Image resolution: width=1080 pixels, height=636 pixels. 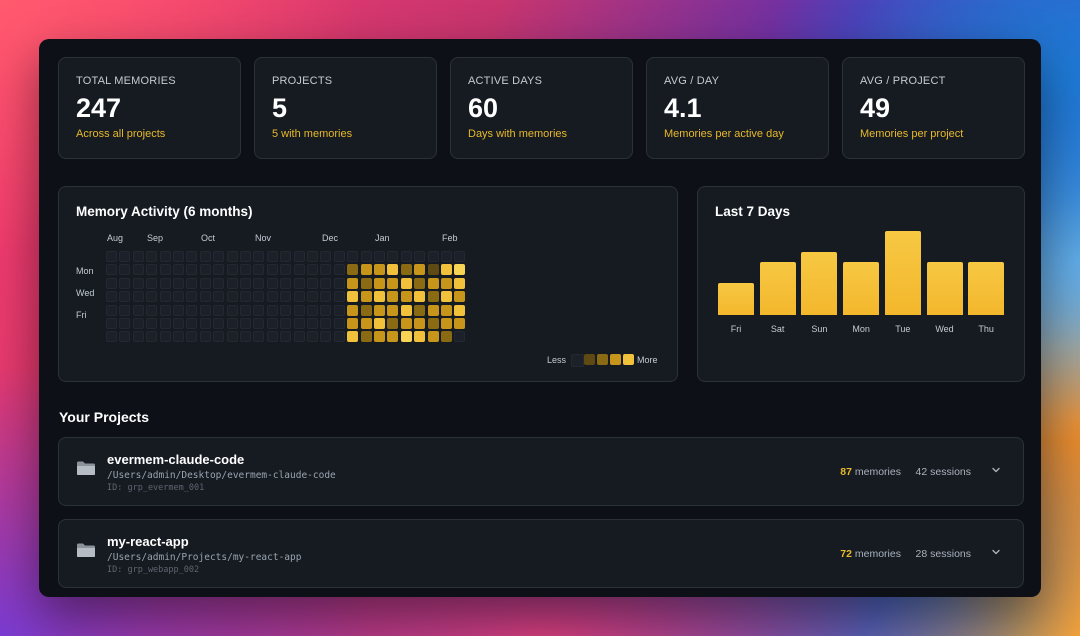 I want to click on month-label: Dec, so click(x=330, y=238).